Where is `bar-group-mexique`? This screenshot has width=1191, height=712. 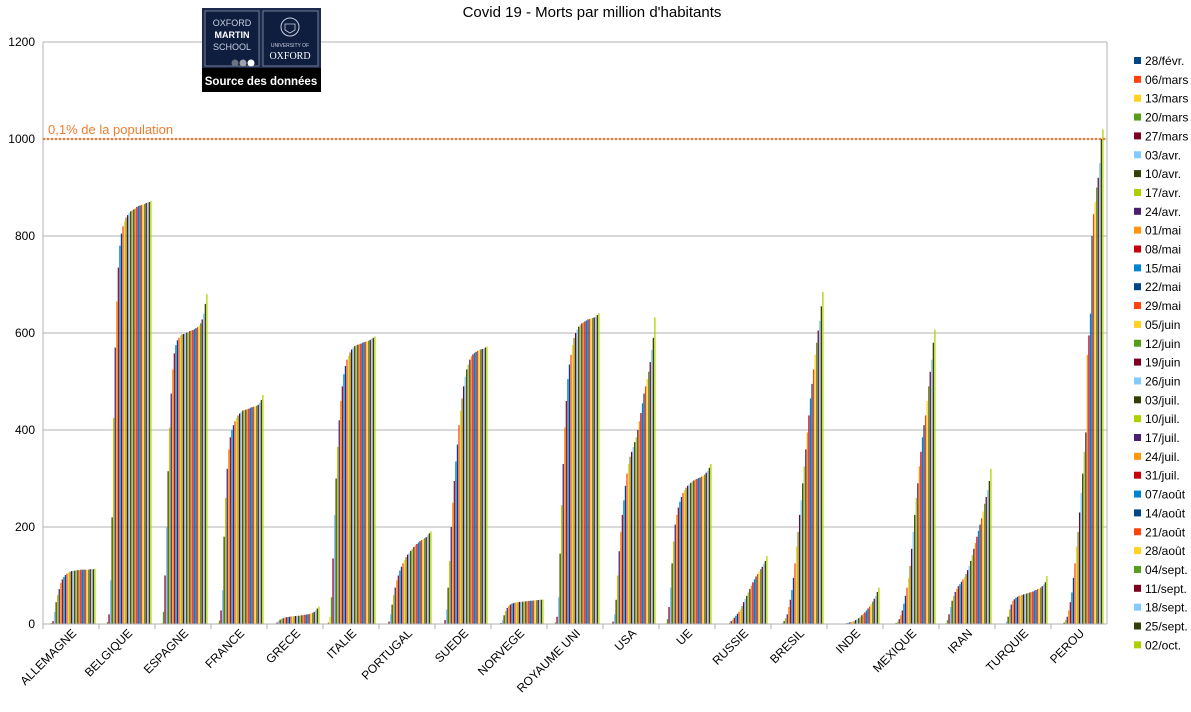
bar-group-mexique is located at coordinates (914, 477).